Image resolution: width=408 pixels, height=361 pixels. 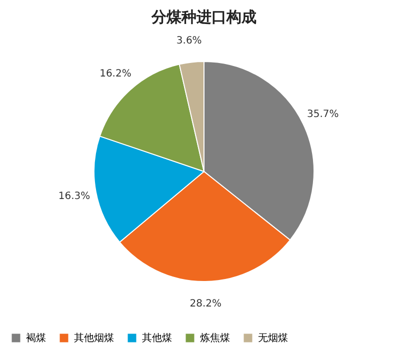 What do you see at coordinates (203, 17) in the screenshot?
I see `chart-title: 分煤种进口构成` at bounding box center [203, 17].